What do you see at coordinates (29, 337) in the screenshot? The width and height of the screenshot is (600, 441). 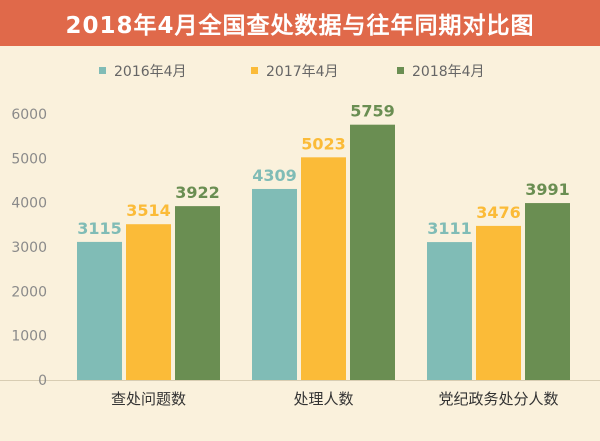 I see `y-tick-label: 1000` at bounding box center [29, 337].